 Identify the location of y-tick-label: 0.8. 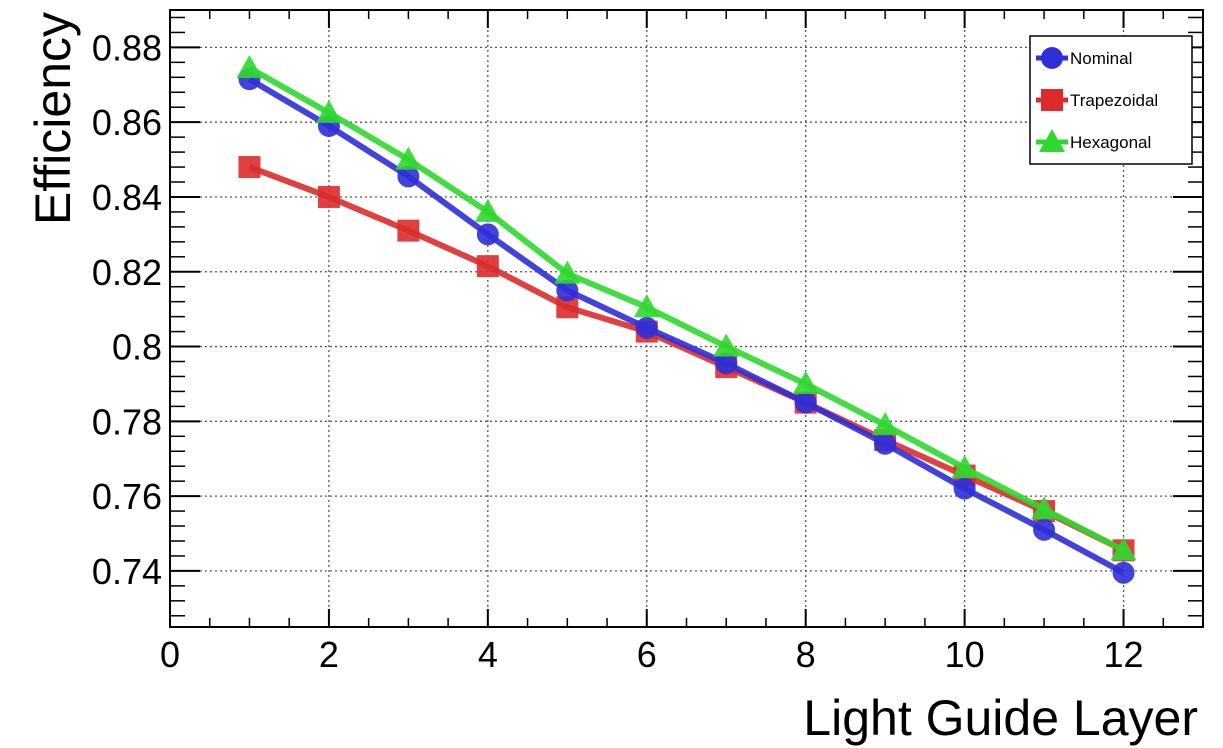
(137, 347).